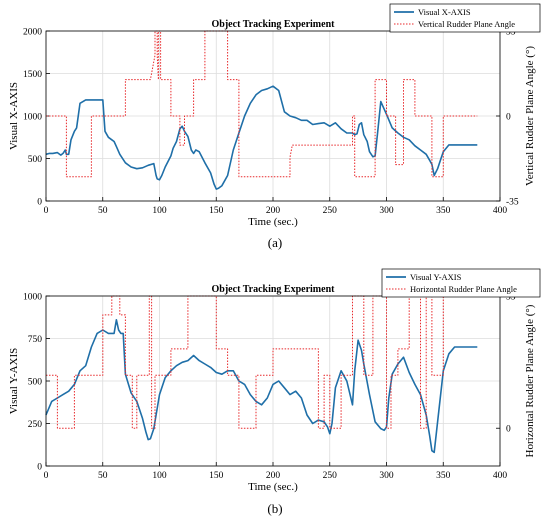 The height and width of the screenshot is (525, 550). What do you see at coordinates (530, 116) in the screenshot?
I see `y-right-axis-label: Vertical Rudder Plane Angle (°)` at bounding box center [530, 116].